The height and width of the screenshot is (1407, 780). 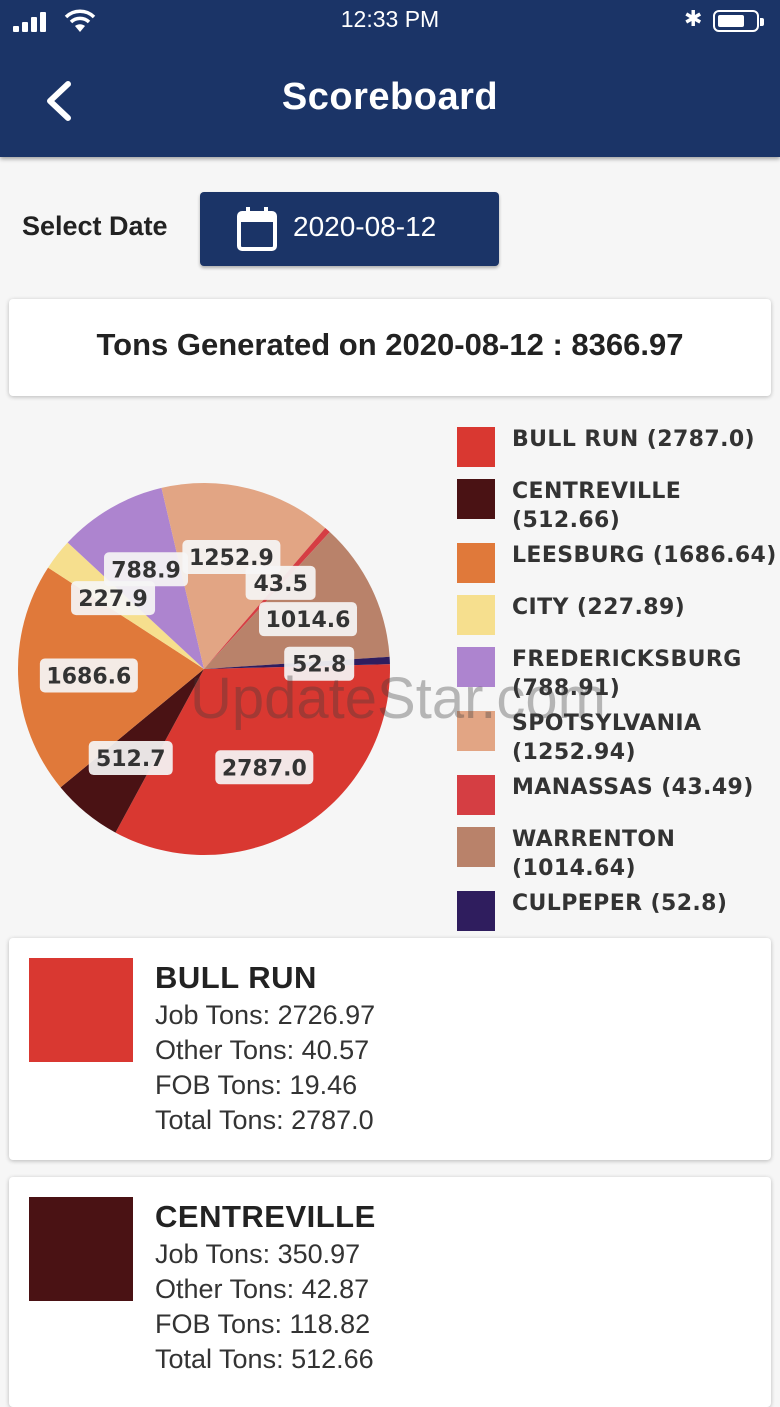 I want to click on status-bar: 12:33 PM ✱, so click(x=390, y=22).